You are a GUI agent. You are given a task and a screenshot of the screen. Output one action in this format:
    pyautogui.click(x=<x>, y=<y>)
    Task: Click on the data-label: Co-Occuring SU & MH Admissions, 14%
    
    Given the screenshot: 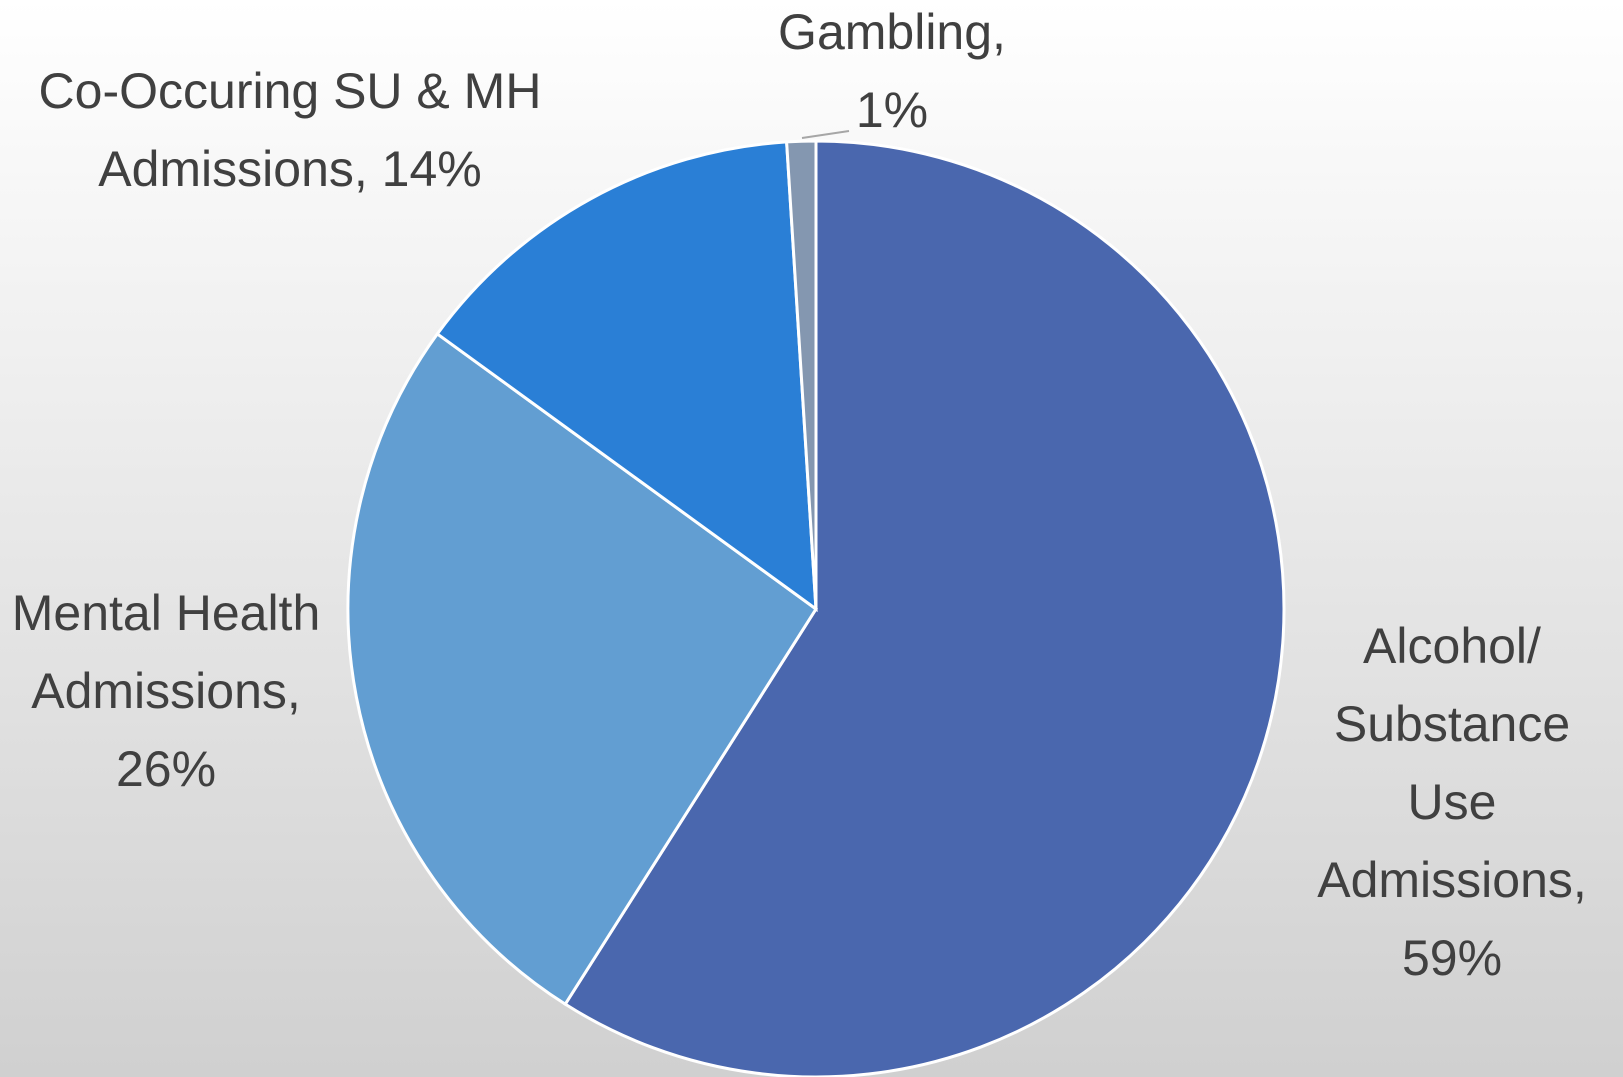 What is the action you would take?
    pyautogui.click(x=290, y=130)
    